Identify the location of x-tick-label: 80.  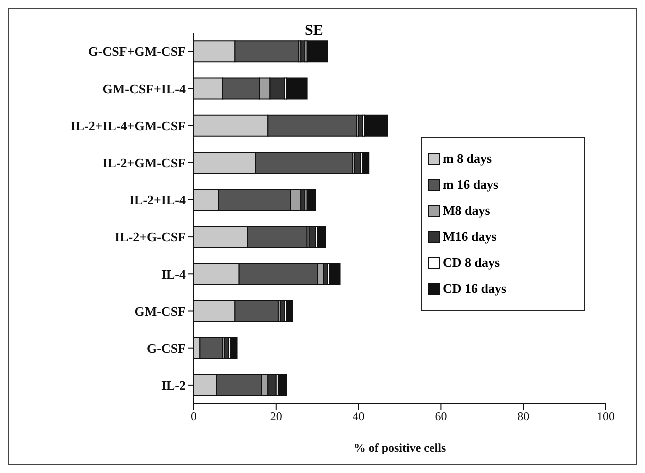
(524, 417).